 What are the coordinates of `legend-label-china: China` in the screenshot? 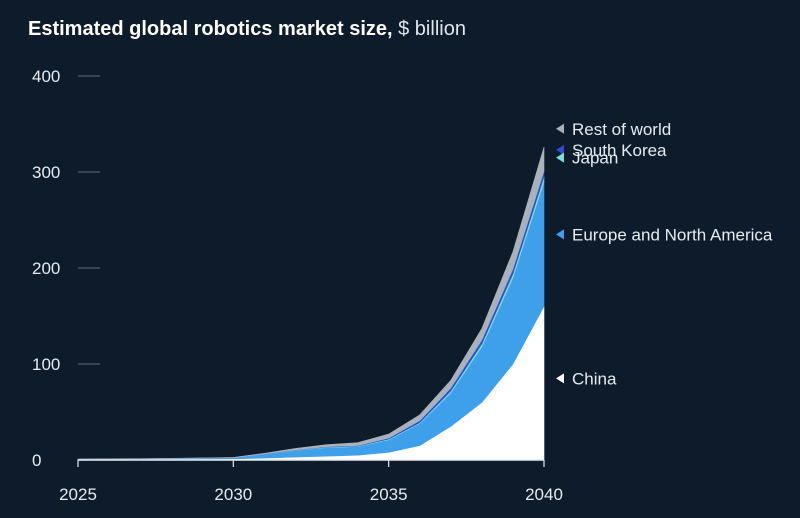 It's located at (594, 378).